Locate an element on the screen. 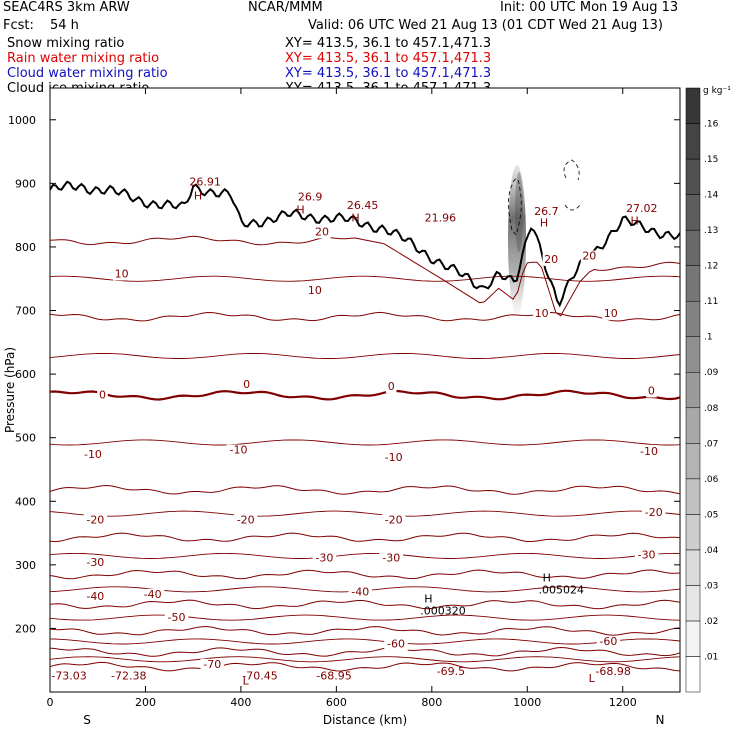  colorbar-label-3: .04 is located at coordinates (711, 551).